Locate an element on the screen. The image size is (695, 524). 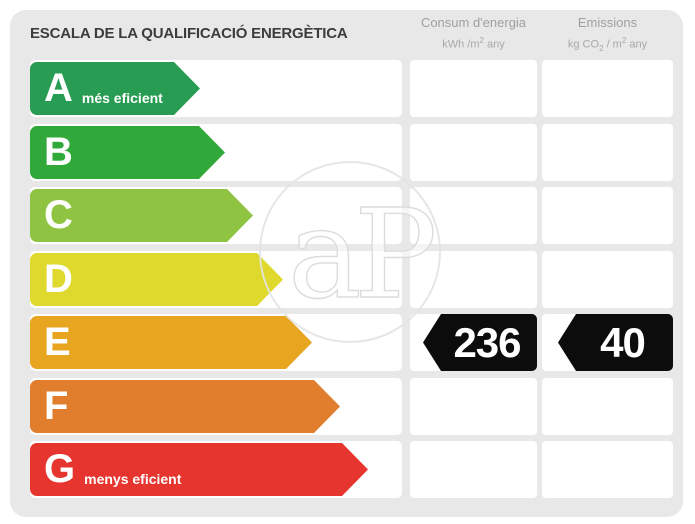
emissions-value-arrow: 40 is located at coordinates (615, 342).